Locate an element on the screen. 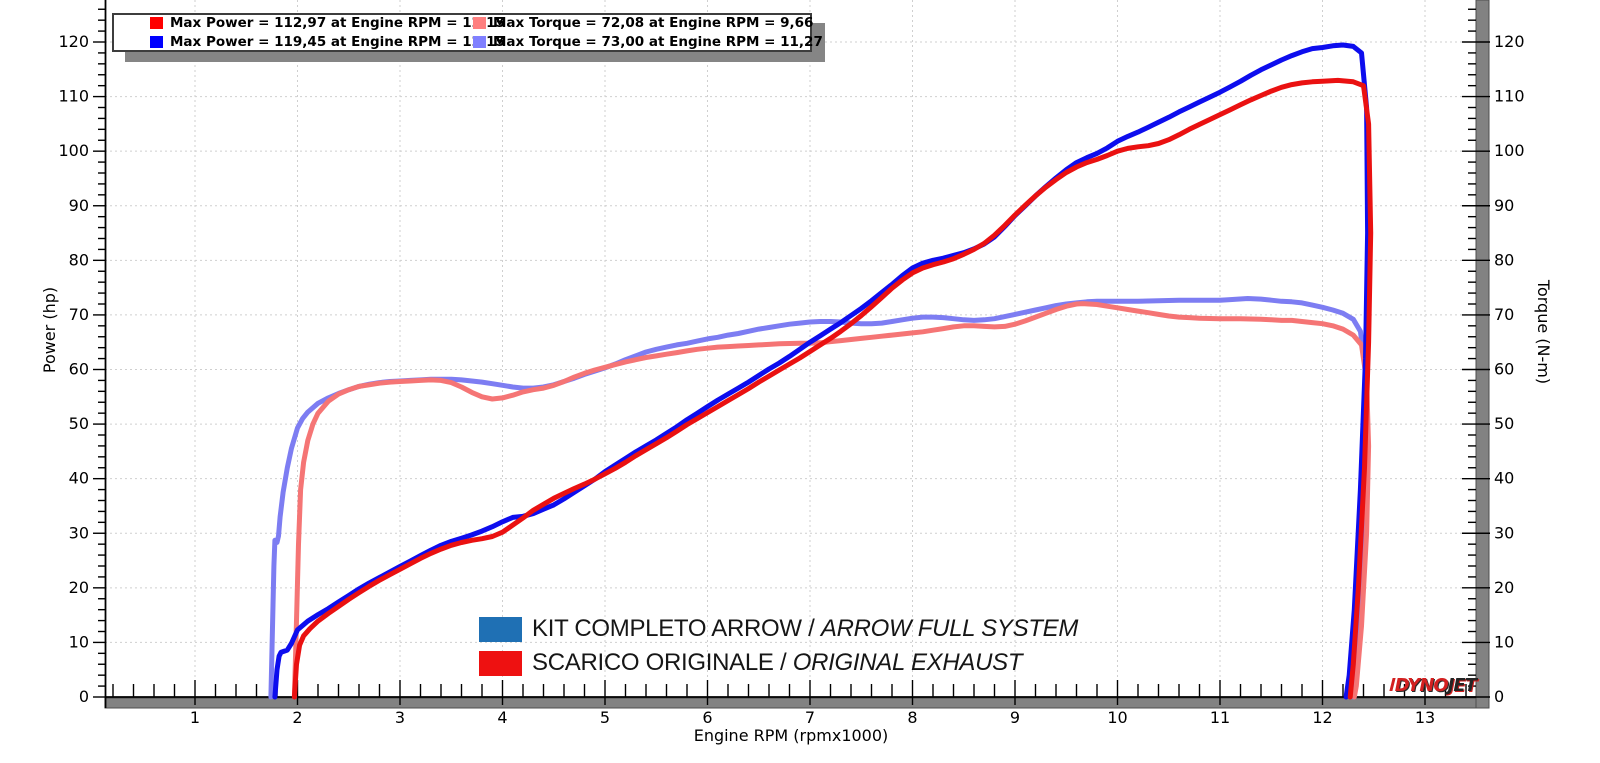  y-left-tick-label: 0 is located at coordinates (84, 696).